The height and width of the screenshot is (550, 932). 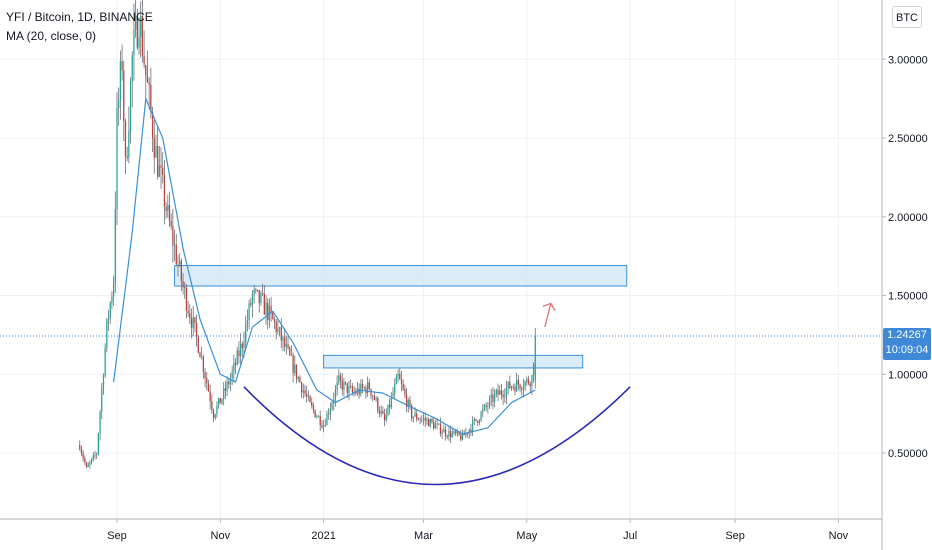 I want to click on currency-unit-button: BTC, so click(x=907, y=17).